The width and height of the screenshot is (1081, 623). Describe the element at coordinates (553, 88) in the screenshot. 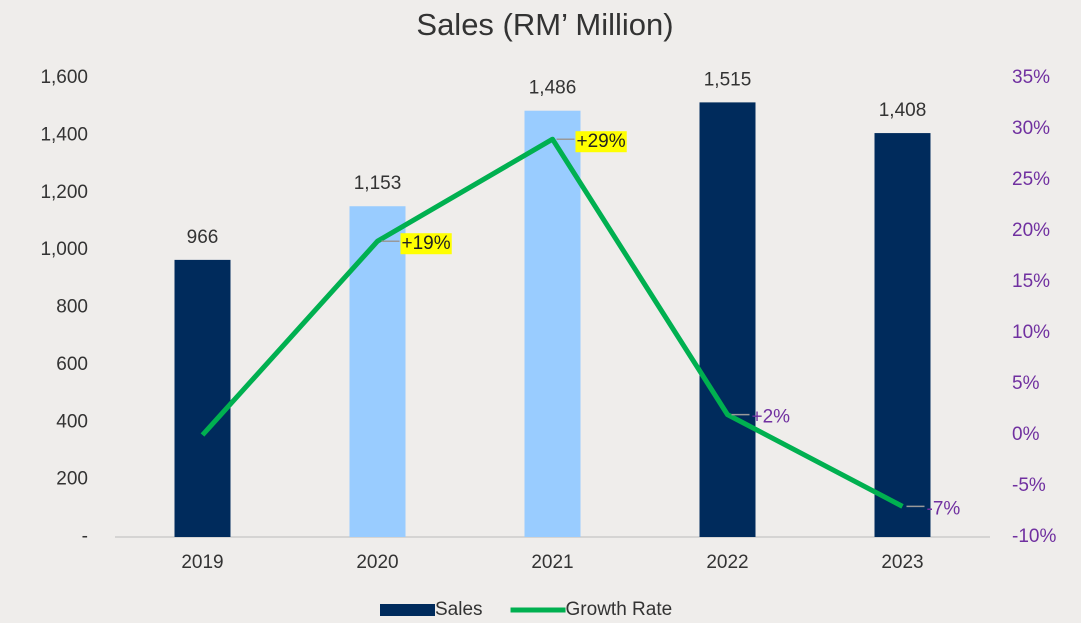

I see `bar-value-label: 1,486` at that location.